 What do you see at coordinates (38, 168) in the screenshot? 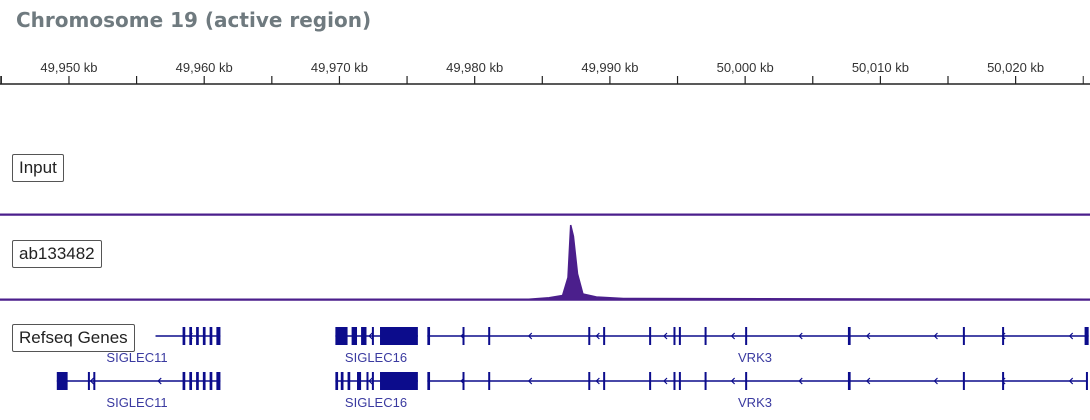
I see `track-label-input: Input` at bounding box center [38, 168].